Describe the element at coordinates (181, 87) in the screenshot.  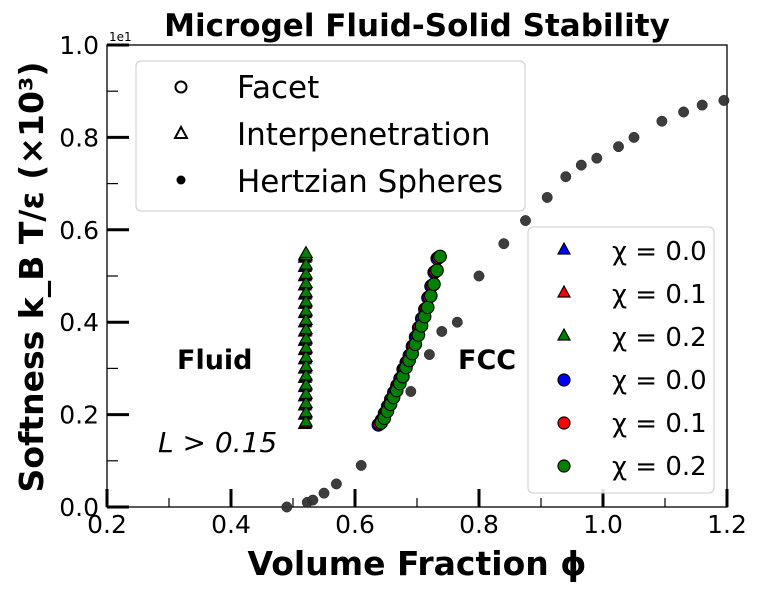
I see `legend-facet-marker` at that location.